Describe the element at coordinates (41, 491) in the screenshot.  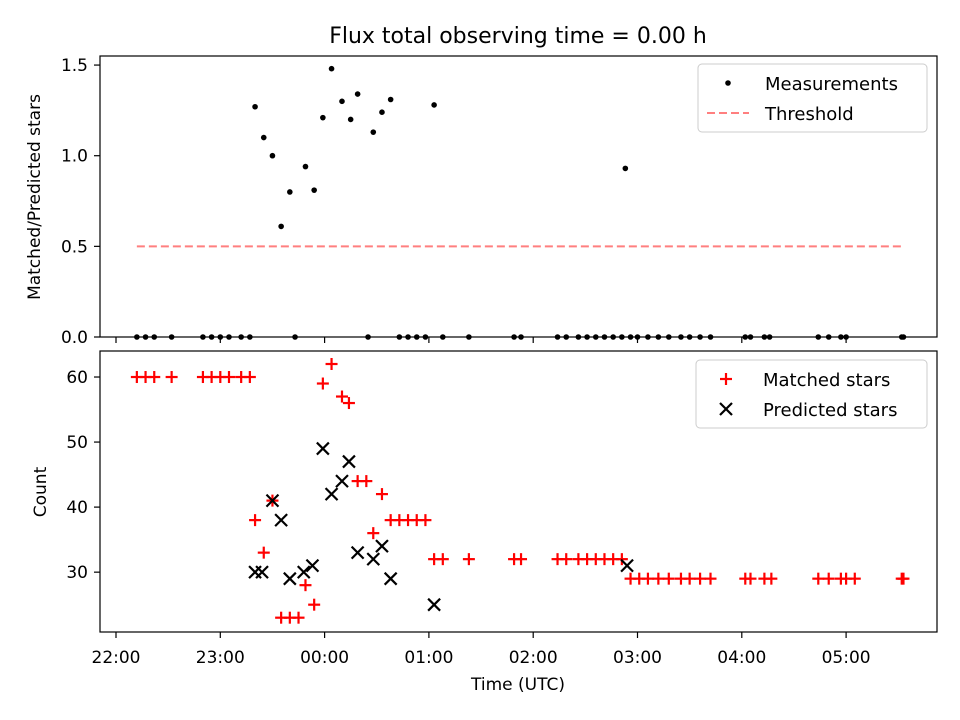
I see `bottom-y-axis-label: Count` at that location.